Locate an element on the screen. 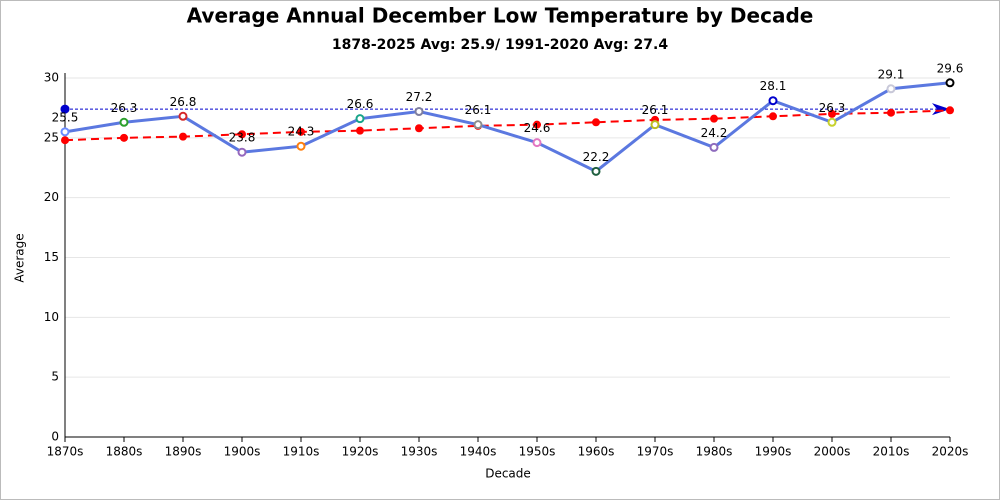 The width and height of the screenshot is (1000, 500). data-label: 24.3 is located at coordinates (301, 132).